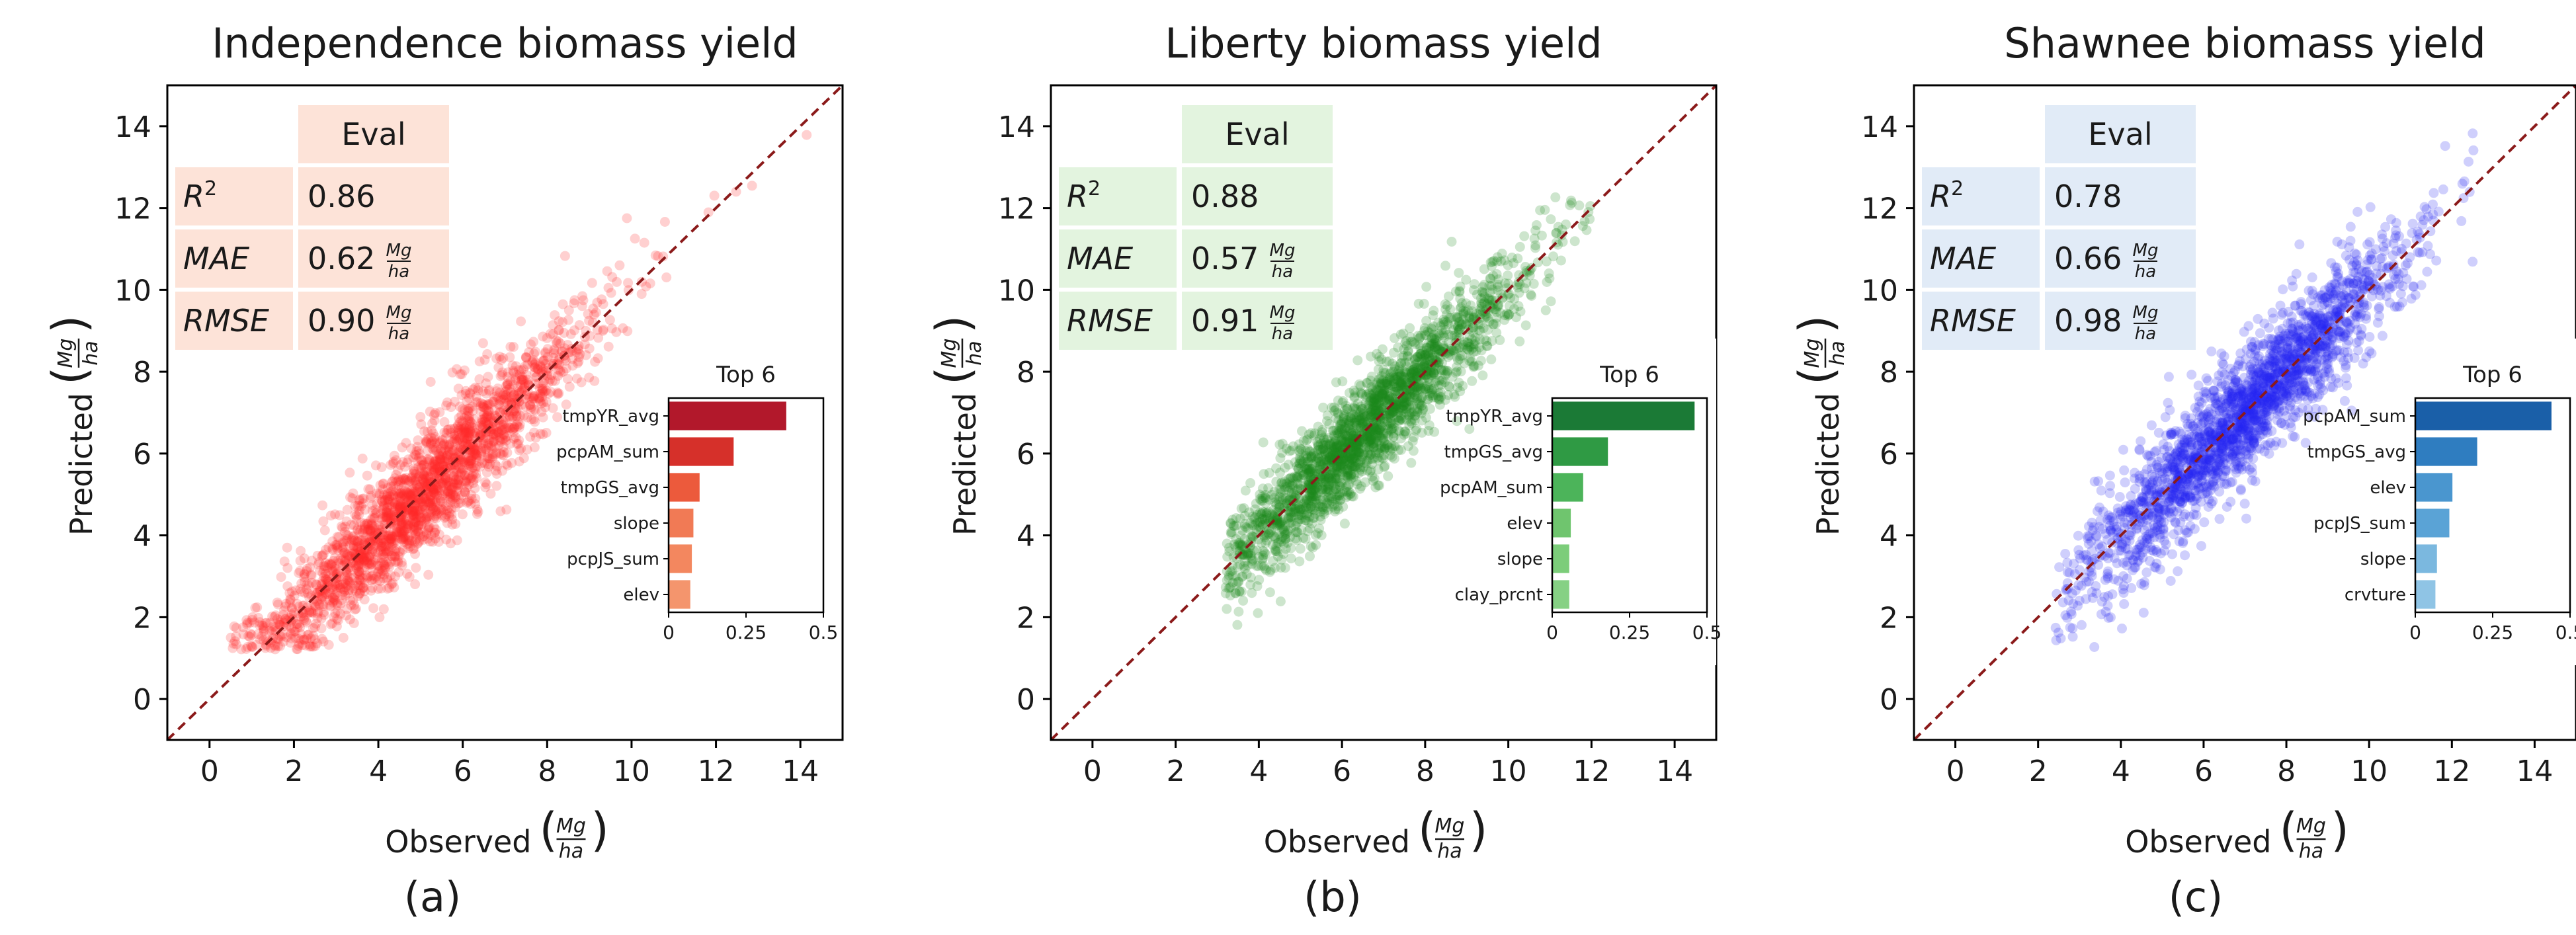 The width and height of the screenshot is (2576, 935). Describe the element at coordinates (234, 196) in the screenshot. I see `metric-name-cell` at that location.